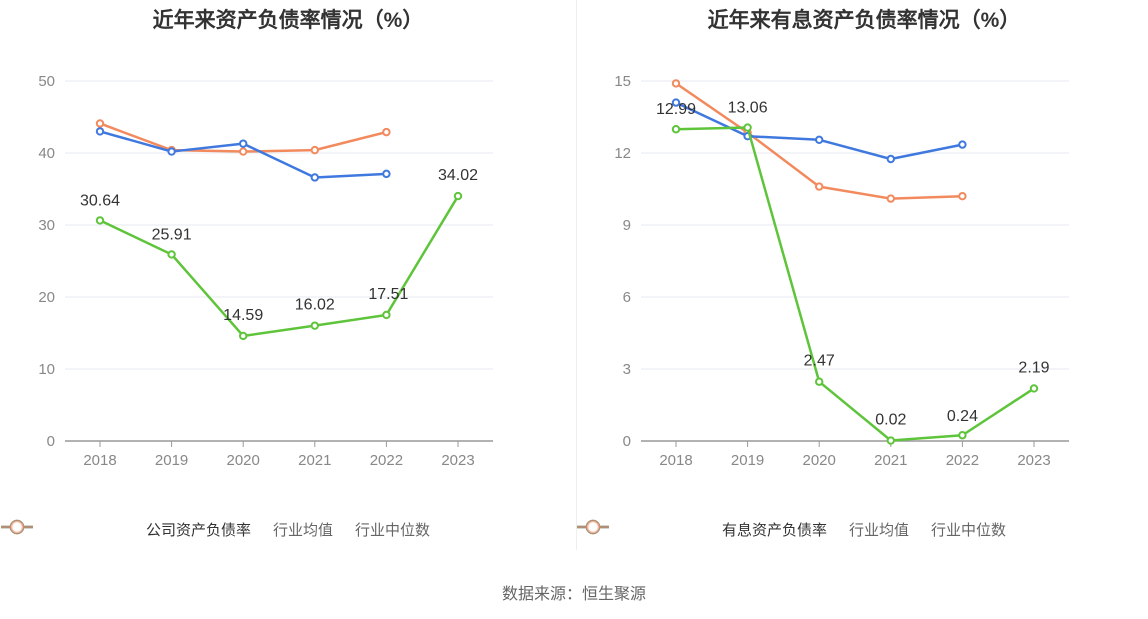  Describe the element at coordinates (627, 297) in the screenshot. I see `y-tick-label: 6` at that location.